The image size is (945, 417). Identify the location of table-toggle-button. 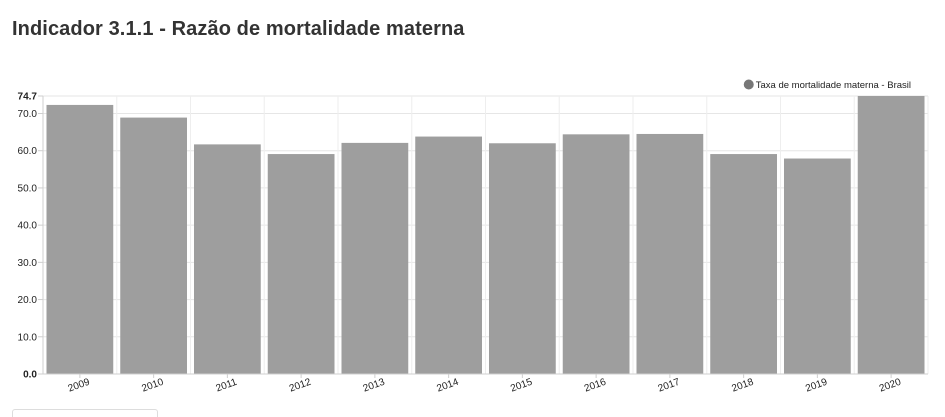
(85, 413).